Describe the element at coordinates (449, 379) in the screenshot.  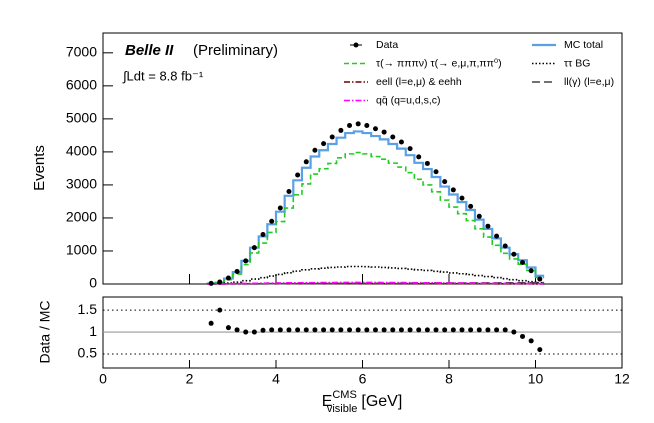
I see `x-tick-label: 8` at that location.